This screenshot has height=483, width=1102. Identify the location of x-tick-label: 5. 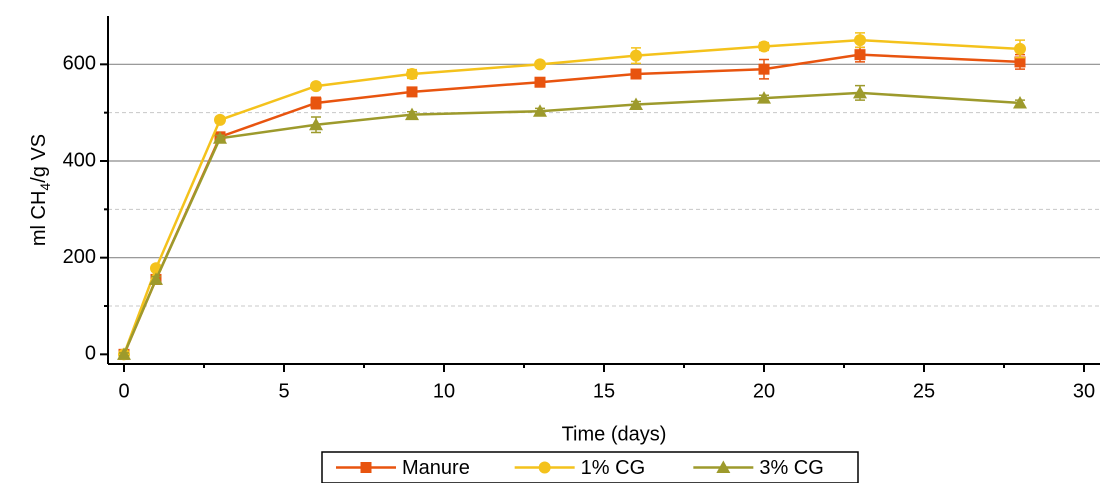
(283, 391).